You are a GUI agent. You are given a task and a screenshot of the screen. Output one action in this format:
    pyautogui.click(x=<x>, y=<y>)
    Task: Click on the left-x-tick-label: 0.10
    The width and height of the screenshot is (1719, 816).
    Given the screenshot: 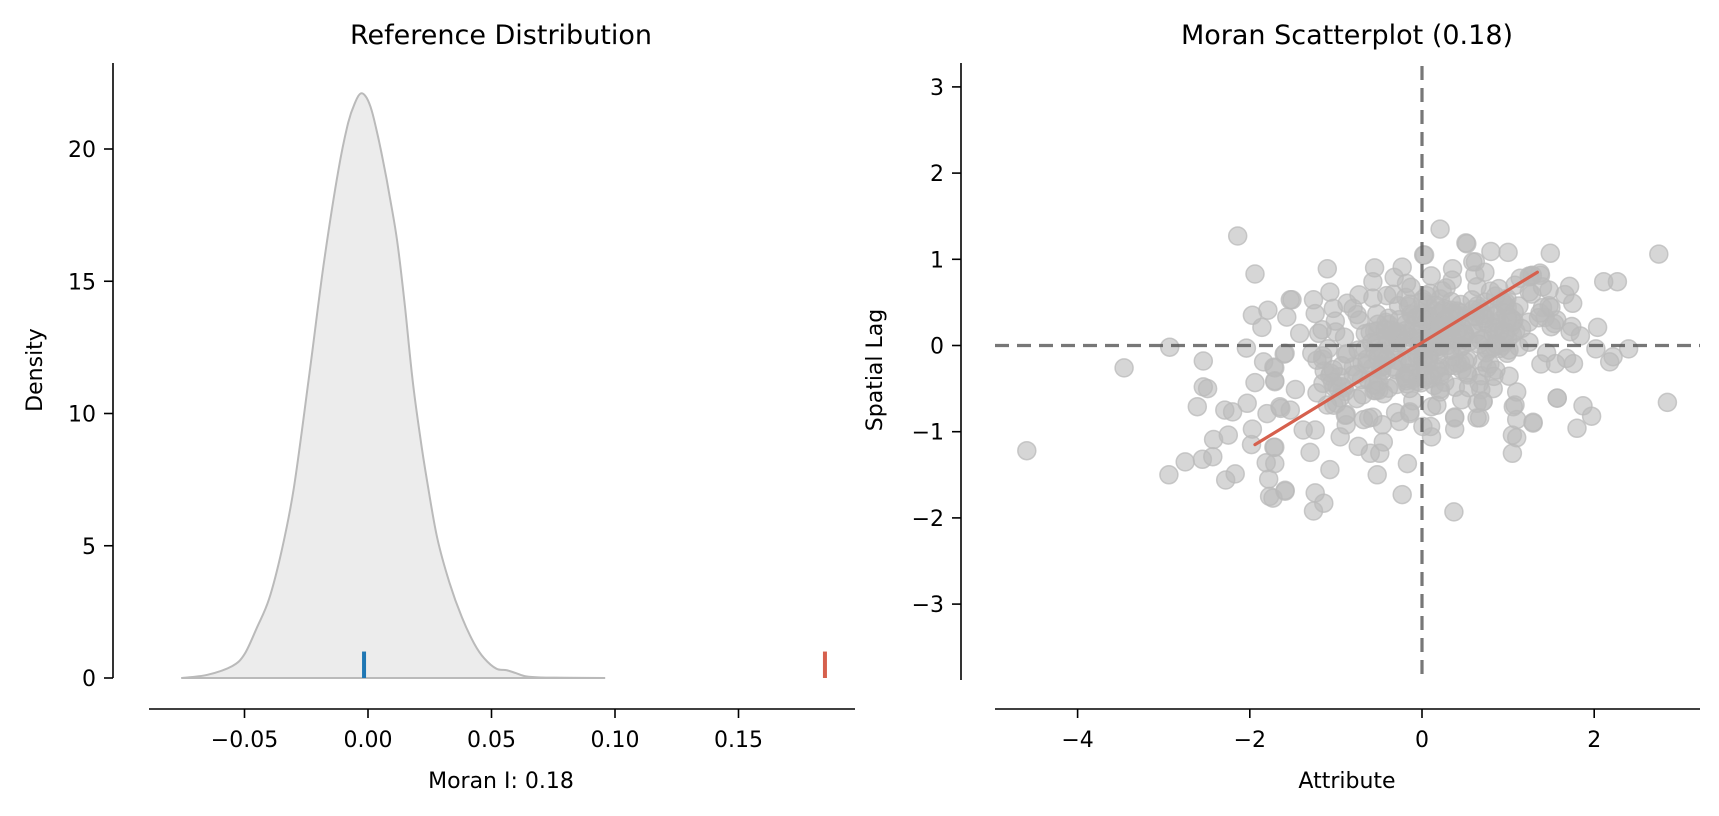 What is the action you would take?
    pyautogui.click(x=615, y=740)
    